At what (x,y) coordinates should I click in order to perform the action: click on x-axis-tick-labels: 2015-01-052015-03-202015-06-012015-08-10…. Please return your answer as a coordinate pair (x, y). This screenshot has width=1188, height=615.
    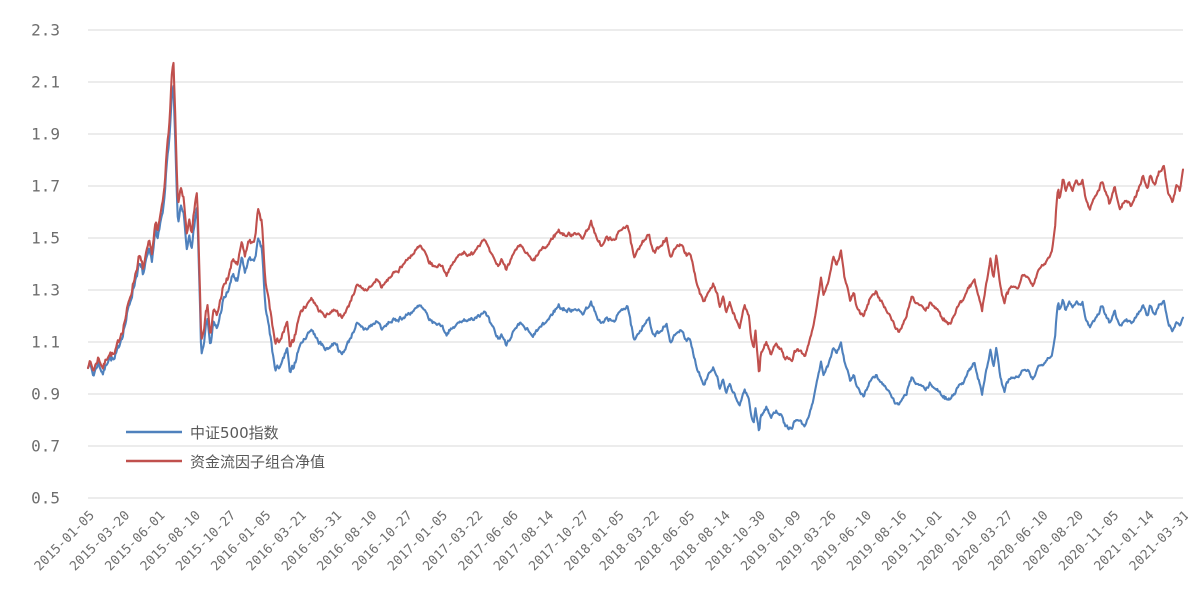
    Looking at the image, I should click on (610, 541).